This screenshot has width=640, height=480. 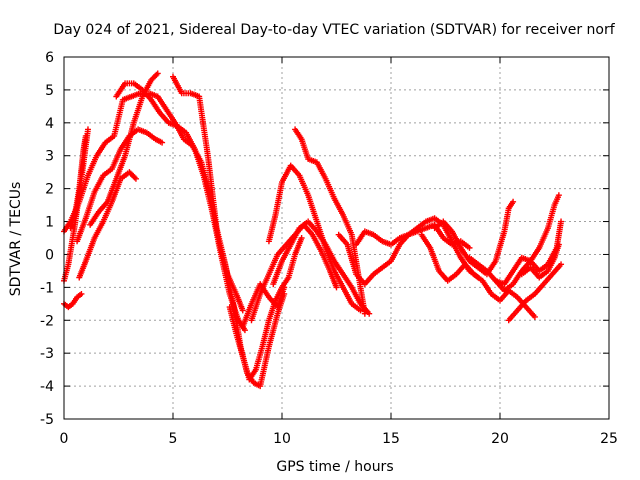 I want to click on y-tick-label: 5, so click(x=49, y=91).